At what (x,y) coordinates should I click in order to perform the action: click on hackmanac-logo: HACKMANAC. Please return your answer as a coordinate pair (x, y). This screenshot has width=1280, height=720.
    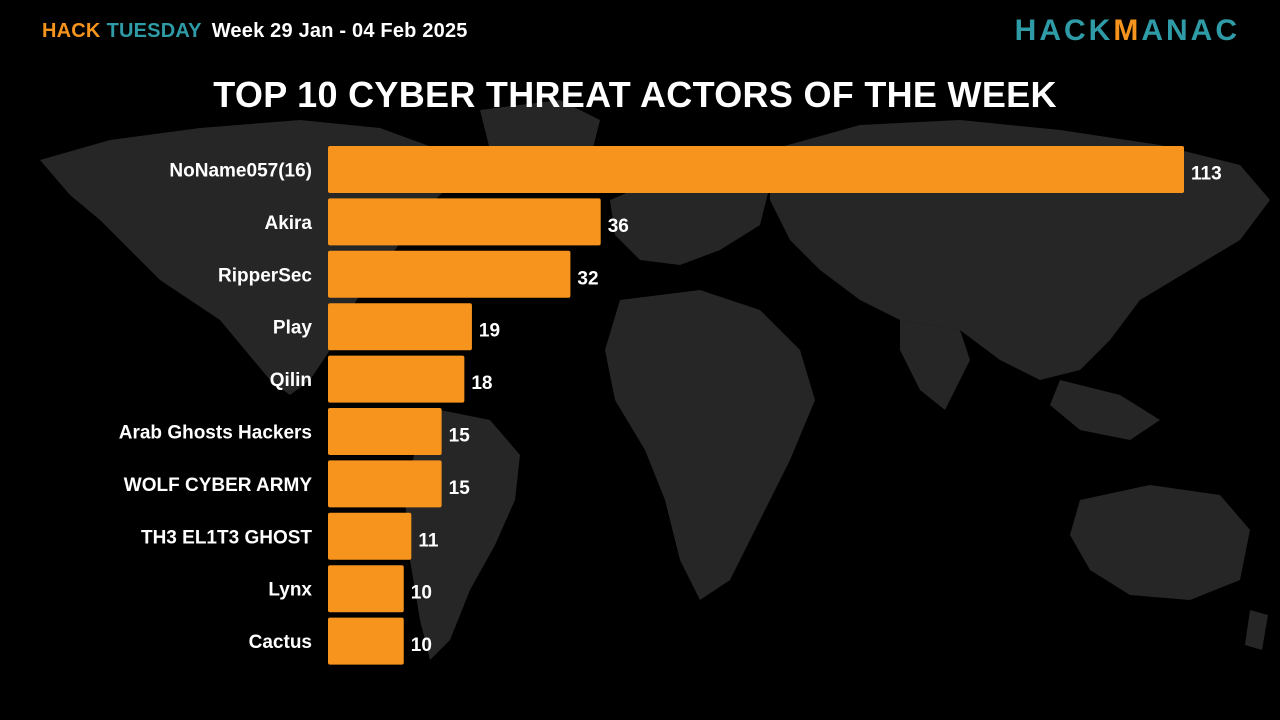
    Looking at the image, I should click on (1127, 31).